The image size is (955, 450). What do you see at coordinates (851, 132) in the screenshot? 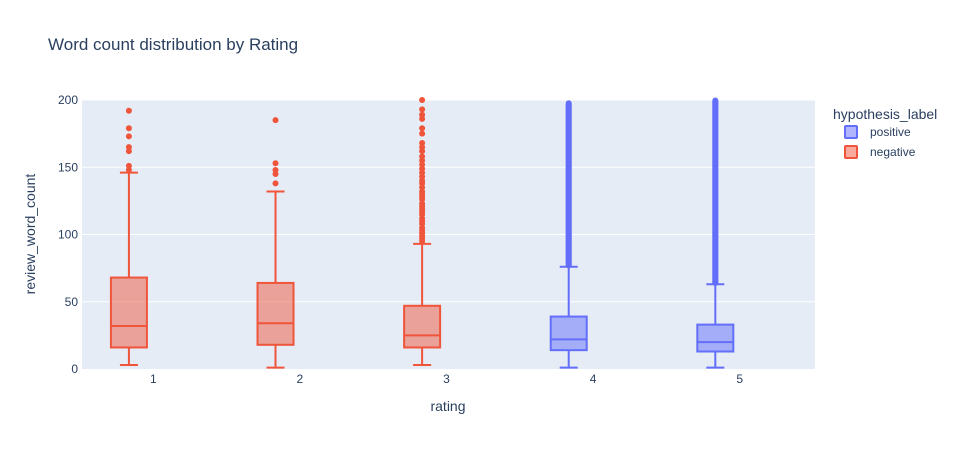
I see `legend-swatch-positive` at bounding box center [851, 132].